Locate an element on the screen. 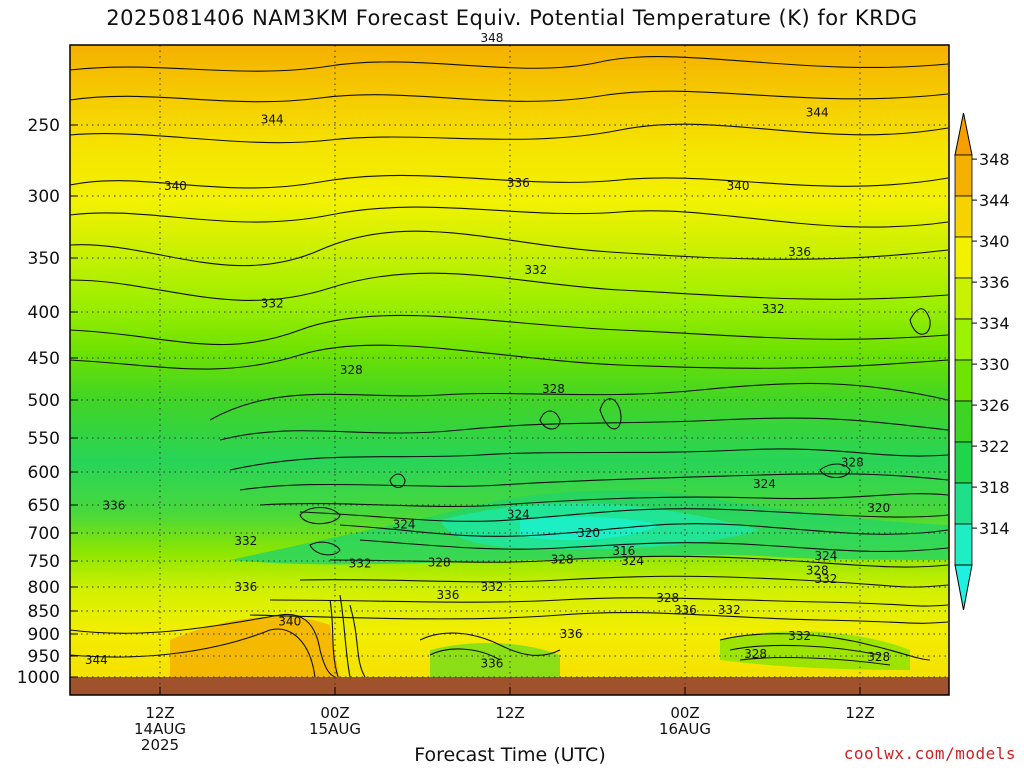 The width and height of the screenshot is (1024, 768). colorbar-label: 318 is located at coordinates (994, 487).